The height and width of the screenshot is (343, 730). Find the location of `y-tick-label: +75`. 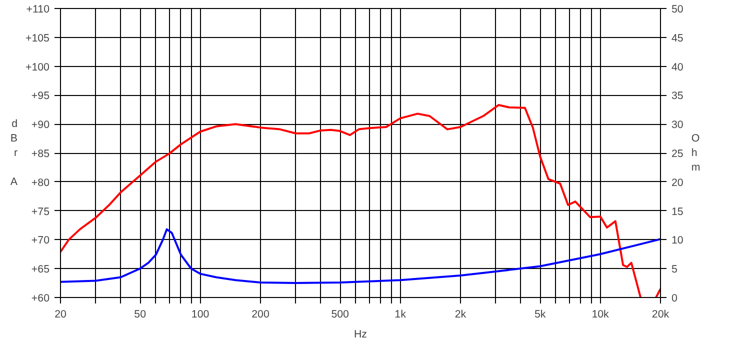

y-tick-label: +75 is located at coordinates (40, 212).